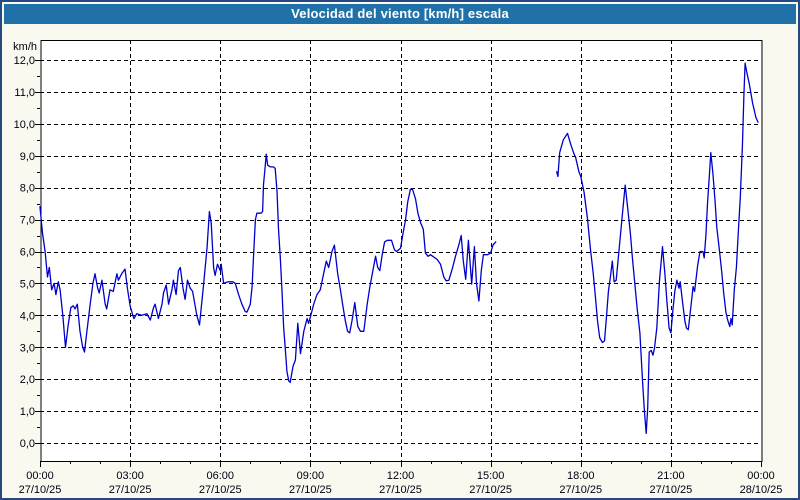 The width and height of the screenshot is (800, 500). Describe the element at coordinates (401, 476) in the screenshot. I see `x-tick-time-label: 12:00` at that location.